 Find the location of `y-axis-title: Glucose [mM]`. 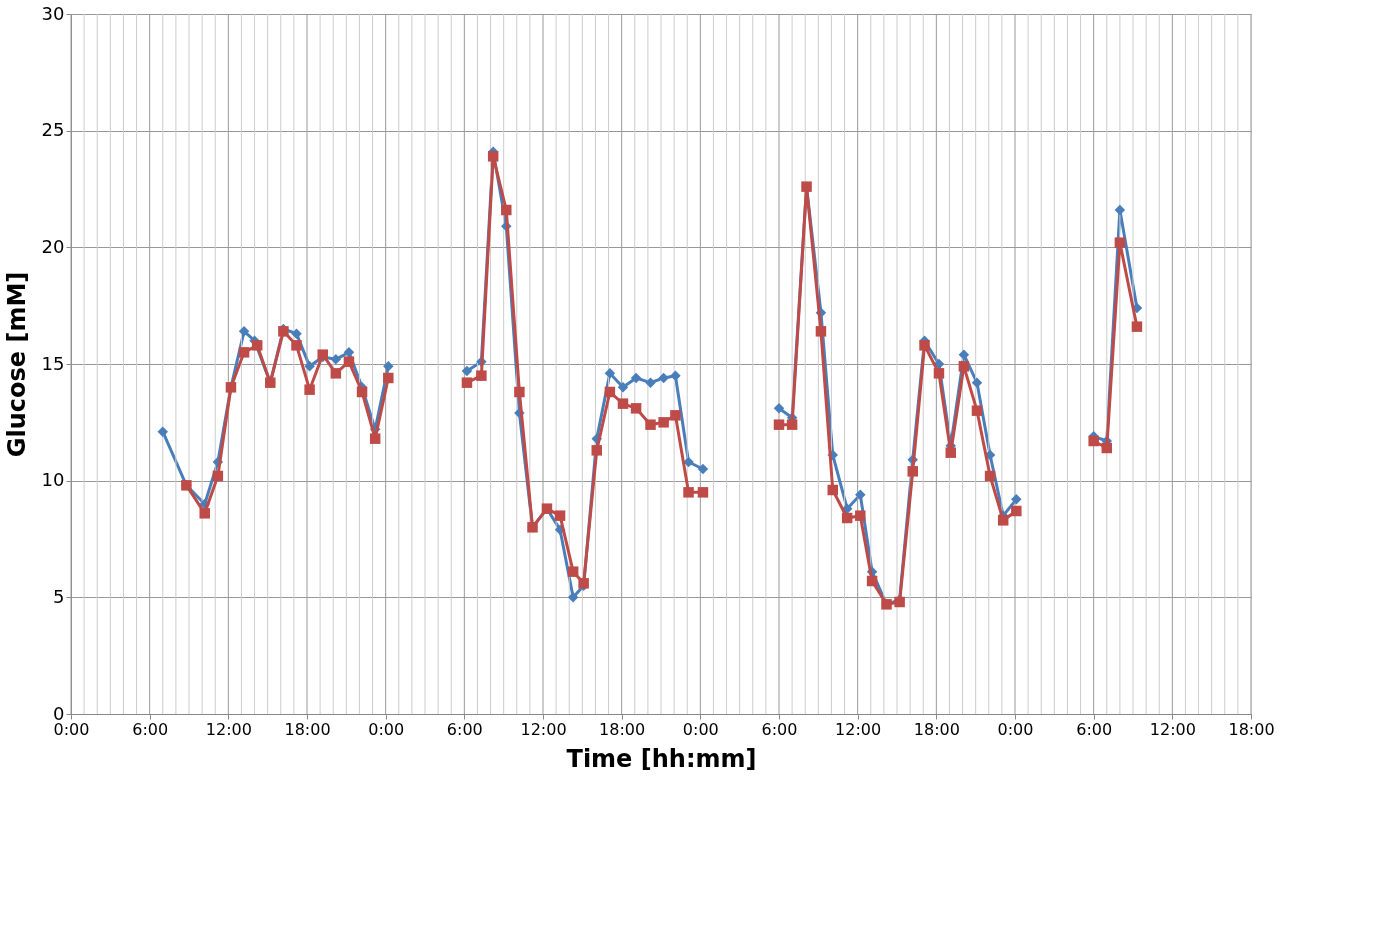

y-axis-title: Glucose [mM] is located at coordinates (16, 364).